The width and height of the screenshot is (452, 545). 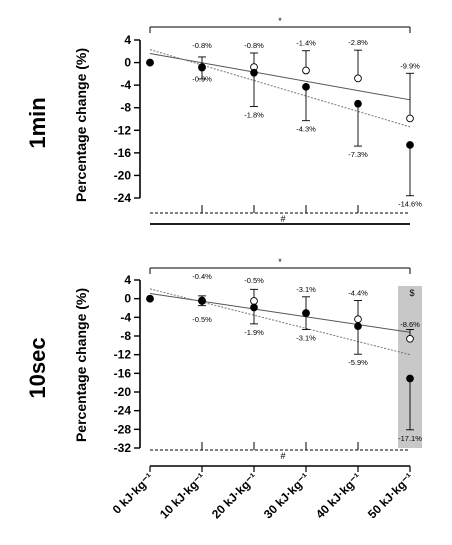 What do you see at coordinates (254, 115) in the screenshot?
I see `filled-data-label: -1.8%` at bounding box center [254, 115].